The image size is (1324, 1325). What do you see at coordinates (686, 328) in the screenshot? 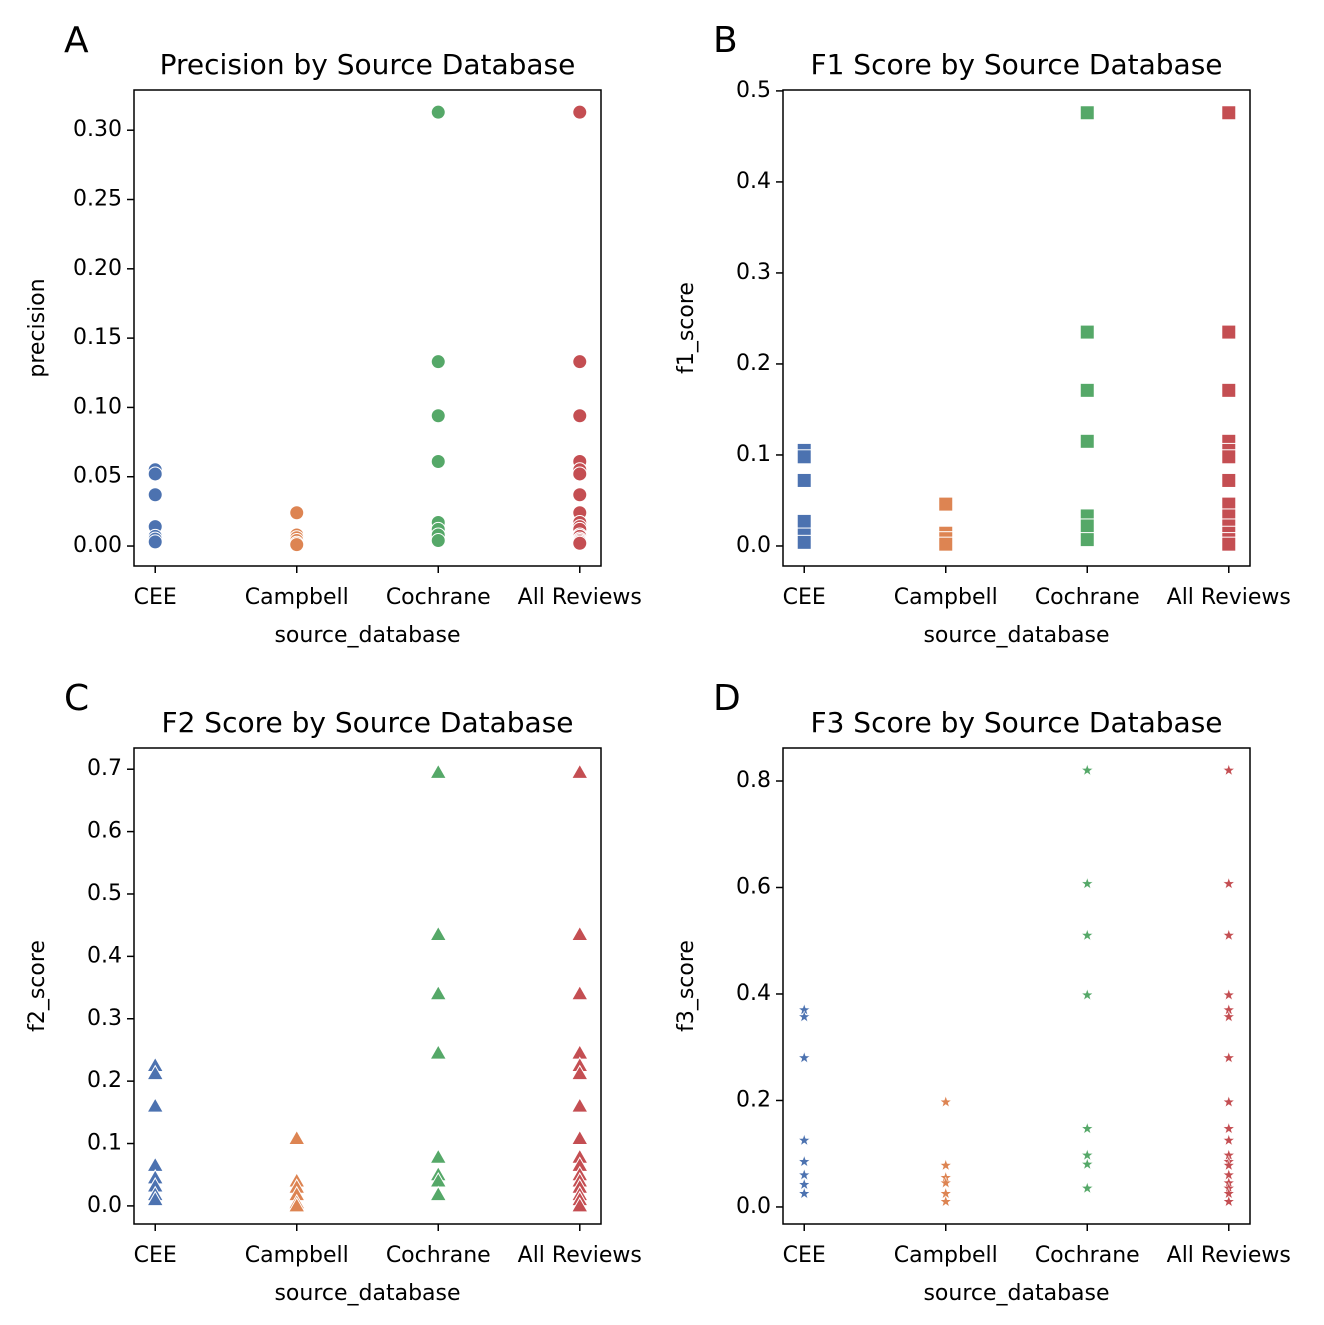
I see `y-axis-label: f1_score` at bounding box center [686, 328].